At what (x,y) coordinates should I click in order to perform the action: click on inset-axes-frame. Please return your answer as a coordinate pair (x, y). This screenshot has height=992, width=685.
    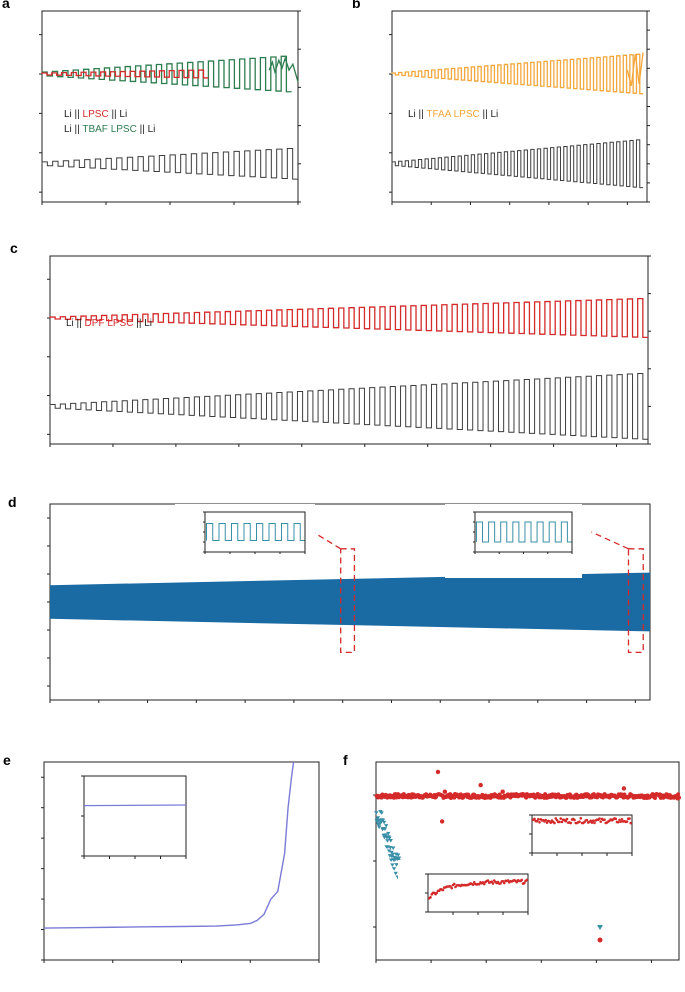
    Looking at the image, I should click on (135, 816).